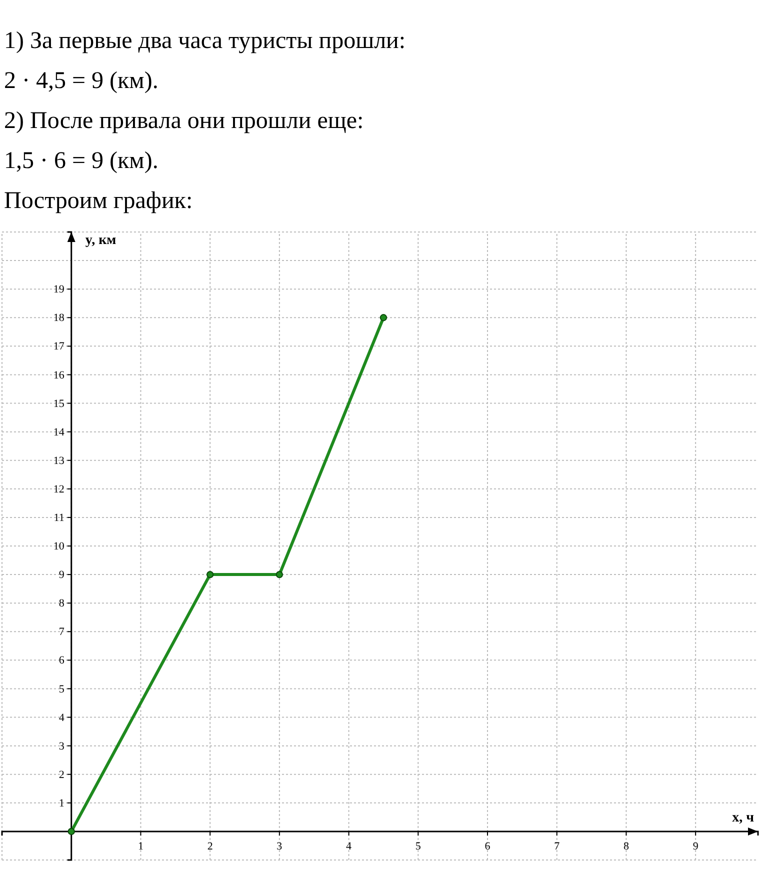 The height and width of the screenshot is (888, 768). What do you see at coordinates (59, 375) in the screenshot?
I see `y-tick-label: 16` at bounding box center [59, 375].